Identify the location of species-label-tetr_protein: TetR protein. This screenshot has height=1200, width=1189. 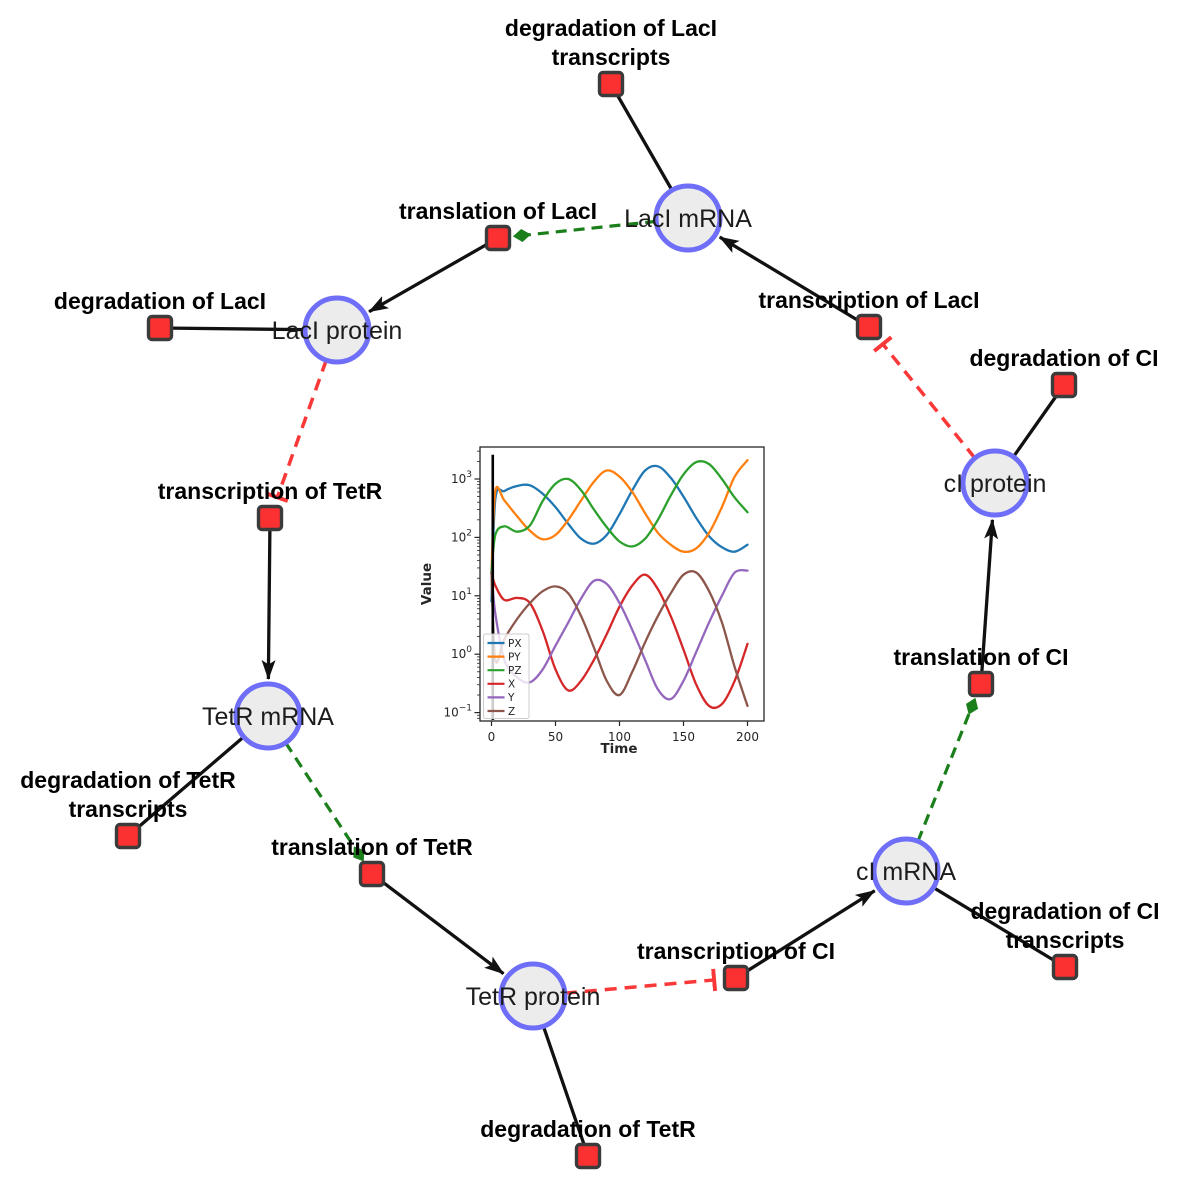
(533, 997).